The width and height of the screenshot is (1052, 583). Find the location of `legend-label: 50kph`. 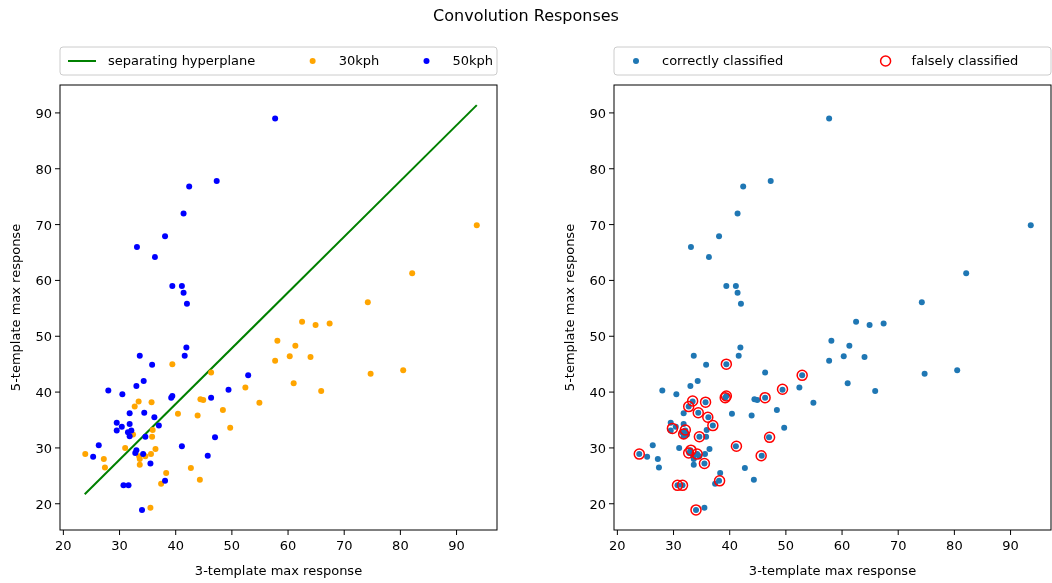

legend-label: 50kph is located at coordinates (473, 60).